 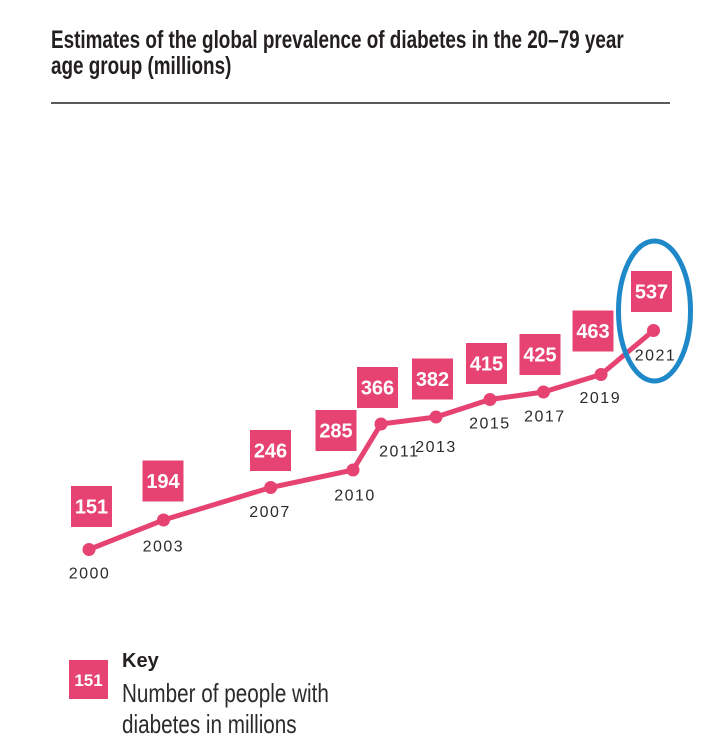 I want to click on svg-text: 2010, so click(x=355, y=495).